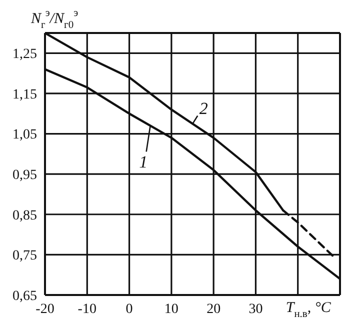 This screenshot has width=349, height=331. Describe the element at coordinates (24, 256) in the screenshot. I see `y-tick-label: 0,75` at that location.